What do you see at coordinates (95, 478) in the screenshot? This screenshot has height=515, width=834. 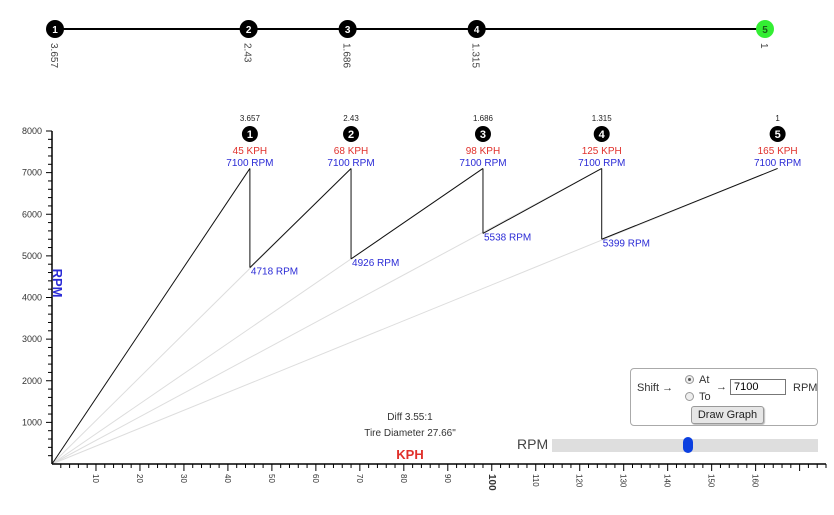 I see `x-tick-label: 10` at bounding box center [95, 478].